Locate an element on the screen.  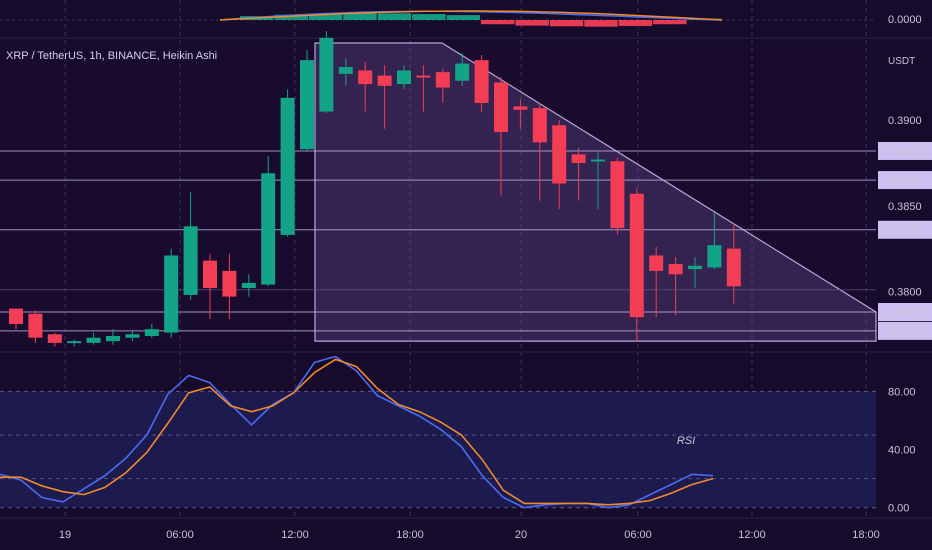
rsi-axis-tick-label: 80.00 is located at coordinates (902, 392).